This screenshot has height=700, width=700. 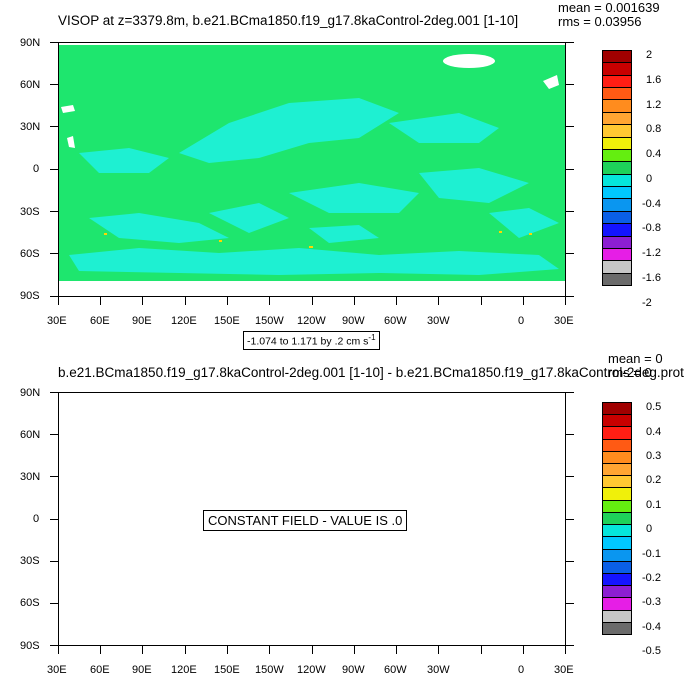 What do you see at coordinates (30, 85) in the screenshot?
I see `panel1-lat-label-60n: 60N` at bounding box center [30, 85].